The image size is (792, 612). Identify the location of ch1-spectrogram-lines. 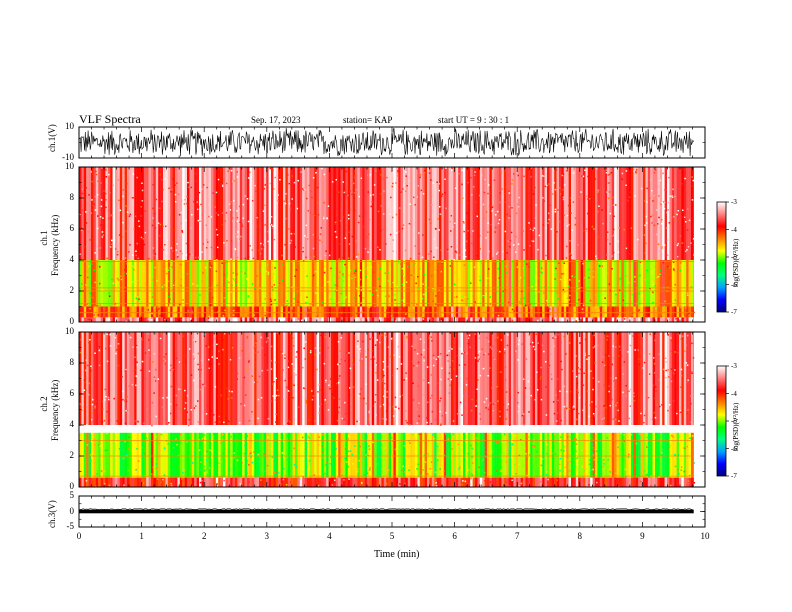
(386, 287).